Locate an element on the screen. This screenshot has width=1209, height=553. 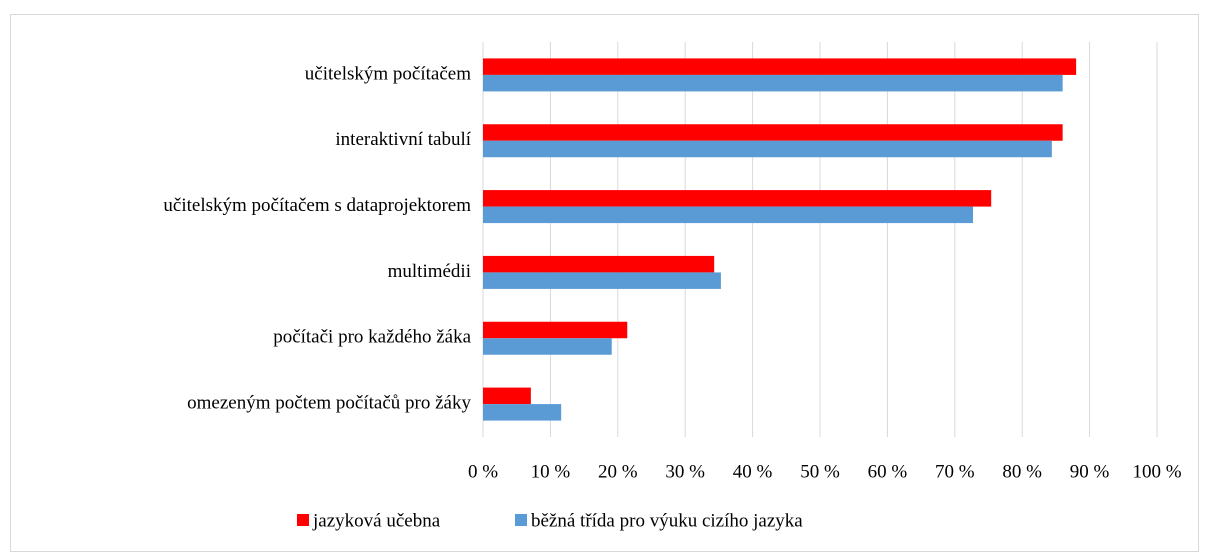
y-tick-label: multimédii is located at coordinates (429, 271).